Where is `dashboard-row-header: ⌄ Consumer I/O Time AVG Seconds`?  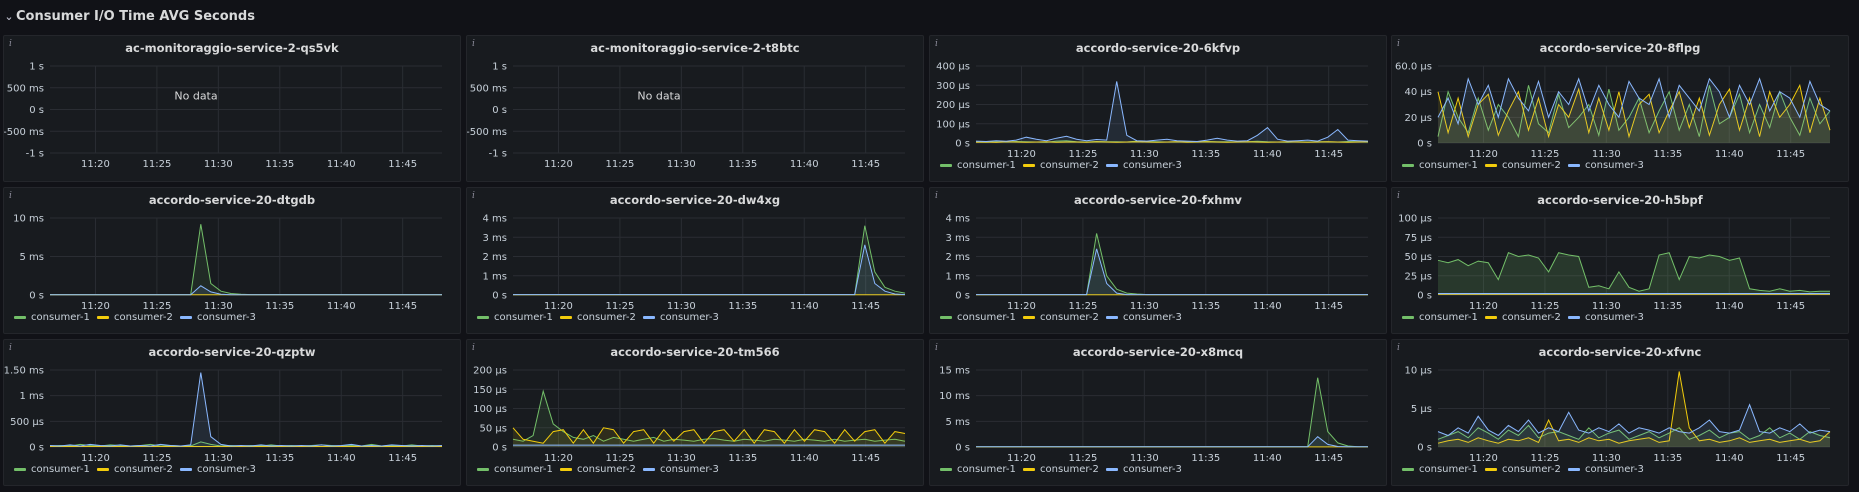
dashboard-row-header: ⌄ Consumer I/O Time AVG Seconds is located at coordinates (929, 16).